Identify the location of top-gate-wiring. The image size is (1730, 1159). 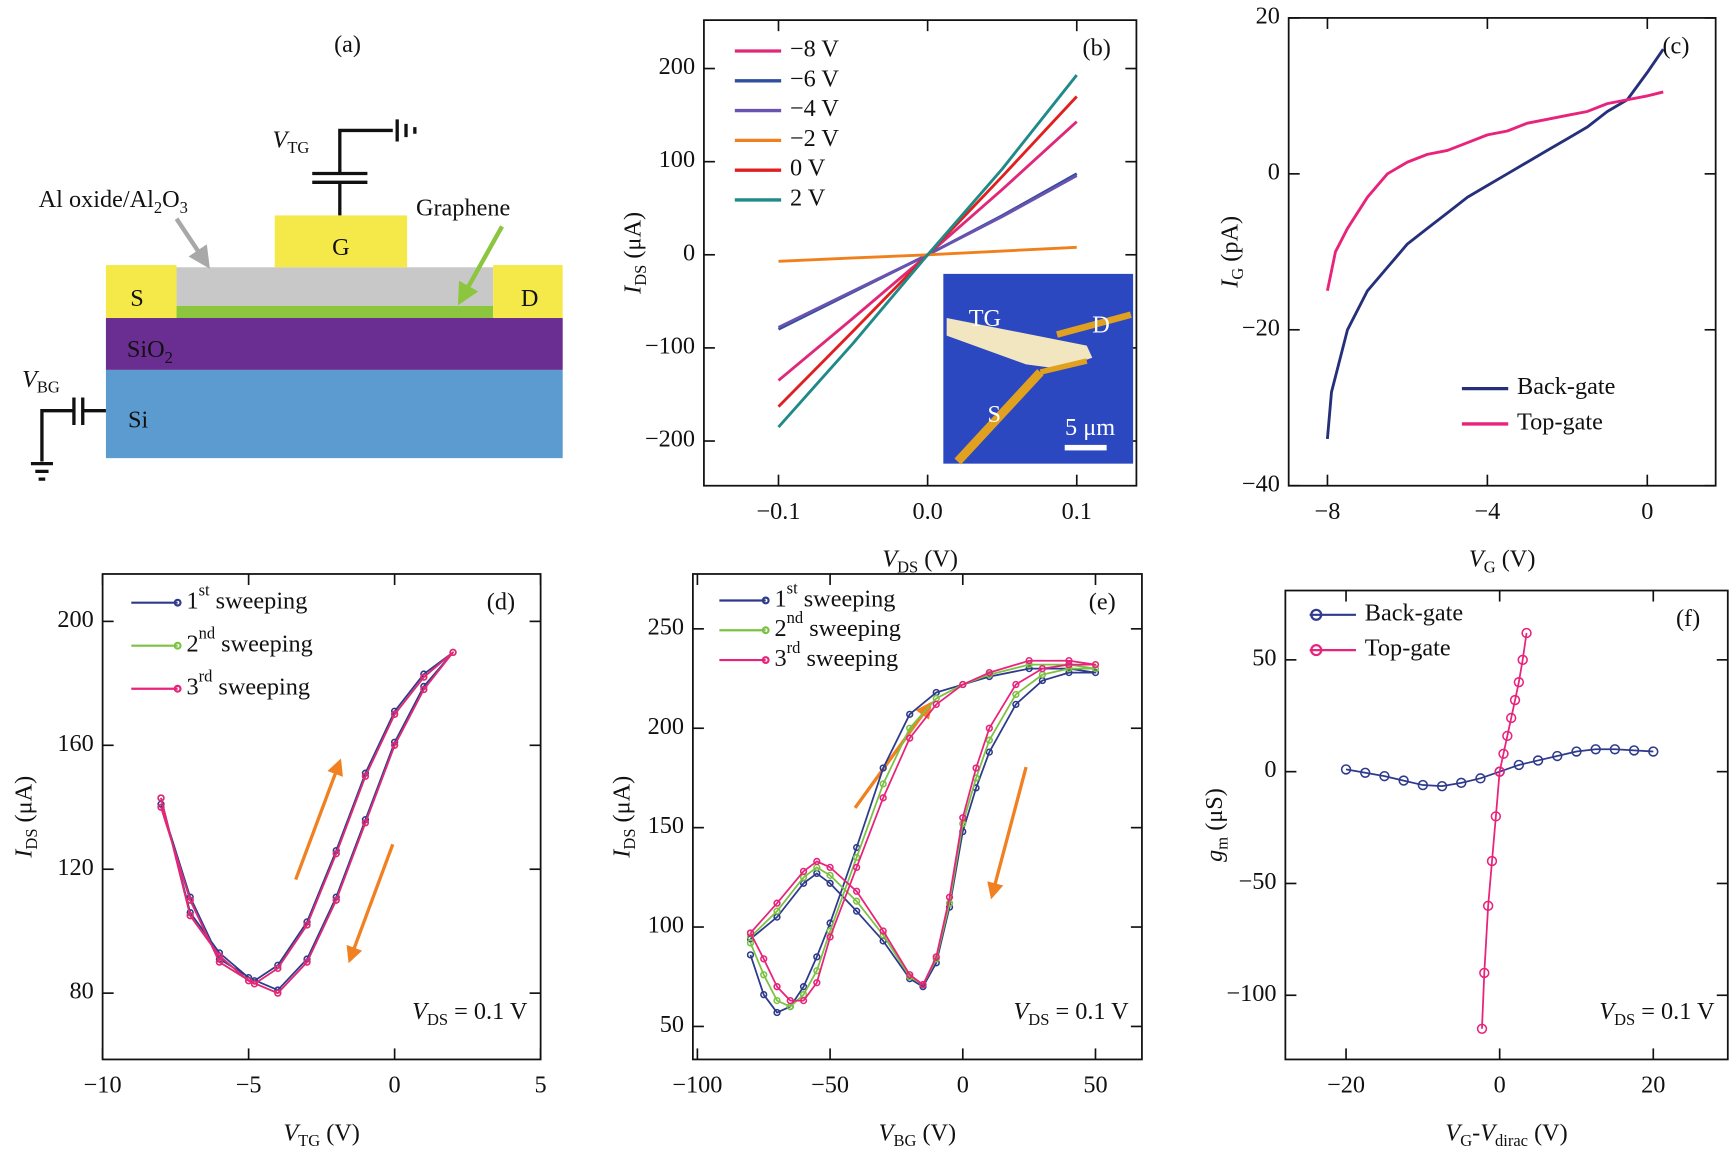
(364, 167).